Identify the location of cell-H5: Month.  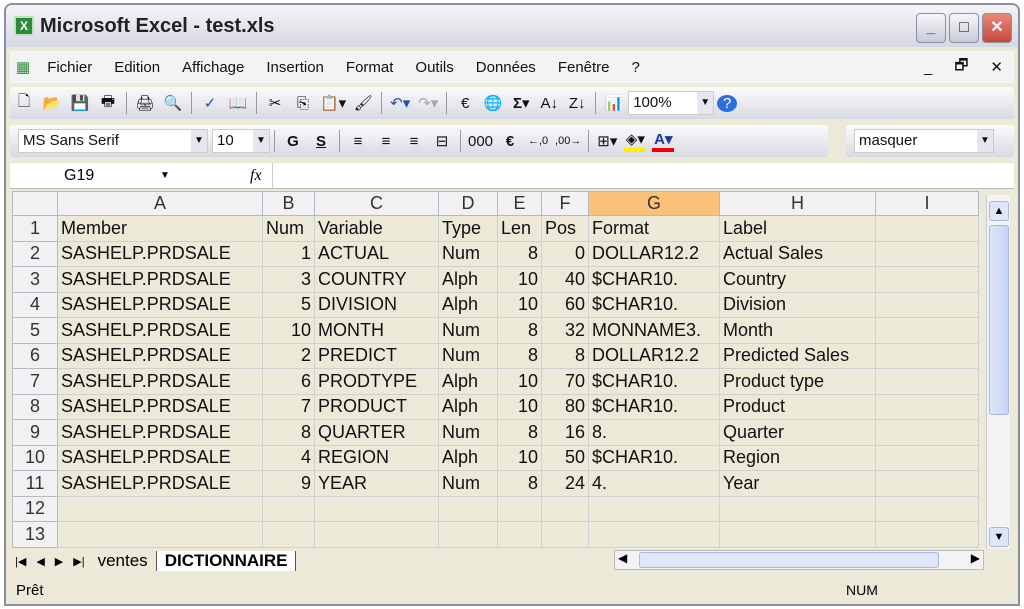
(797, 330).